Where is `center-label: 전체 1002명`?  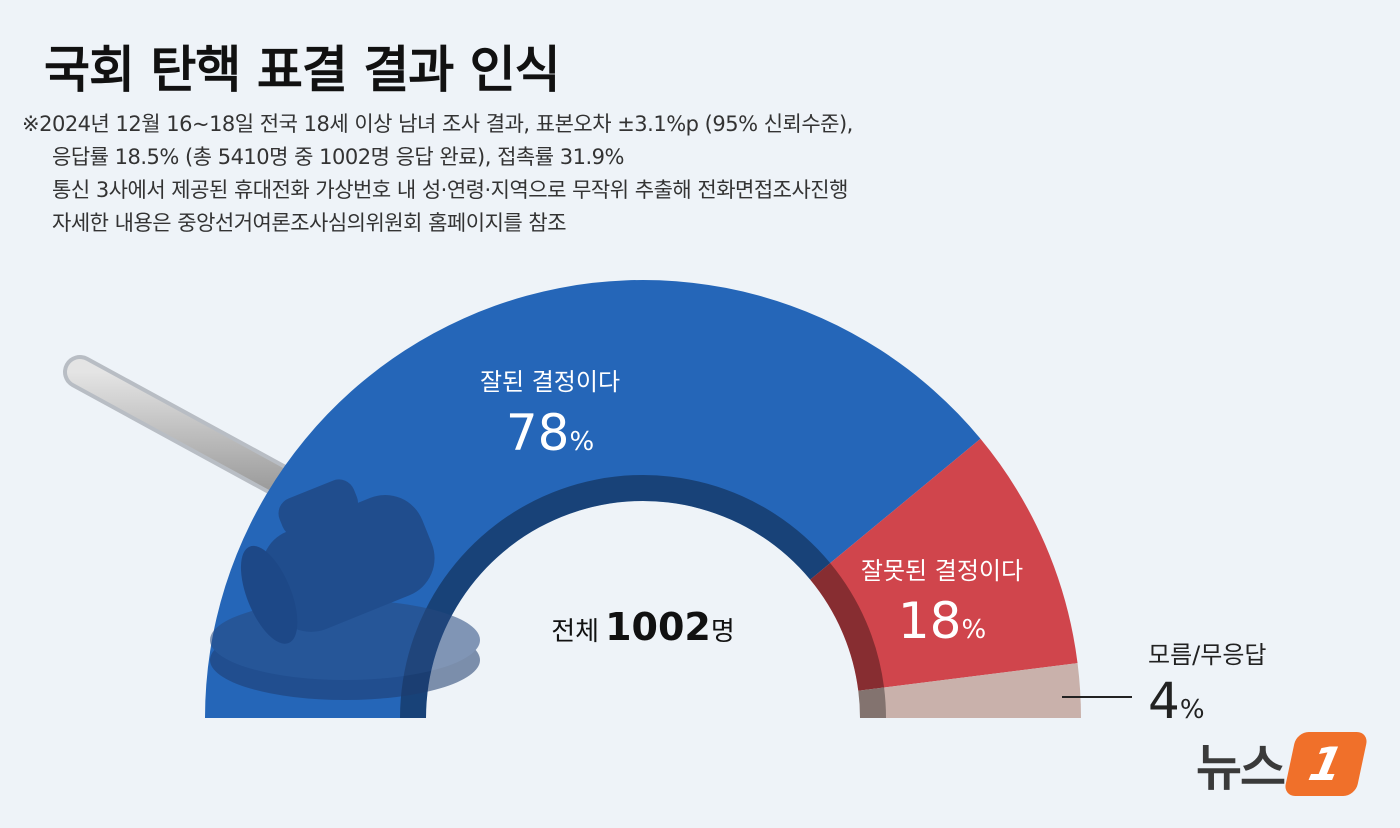
center-label: 전체 1002명 is located at coordinates (643, 627).